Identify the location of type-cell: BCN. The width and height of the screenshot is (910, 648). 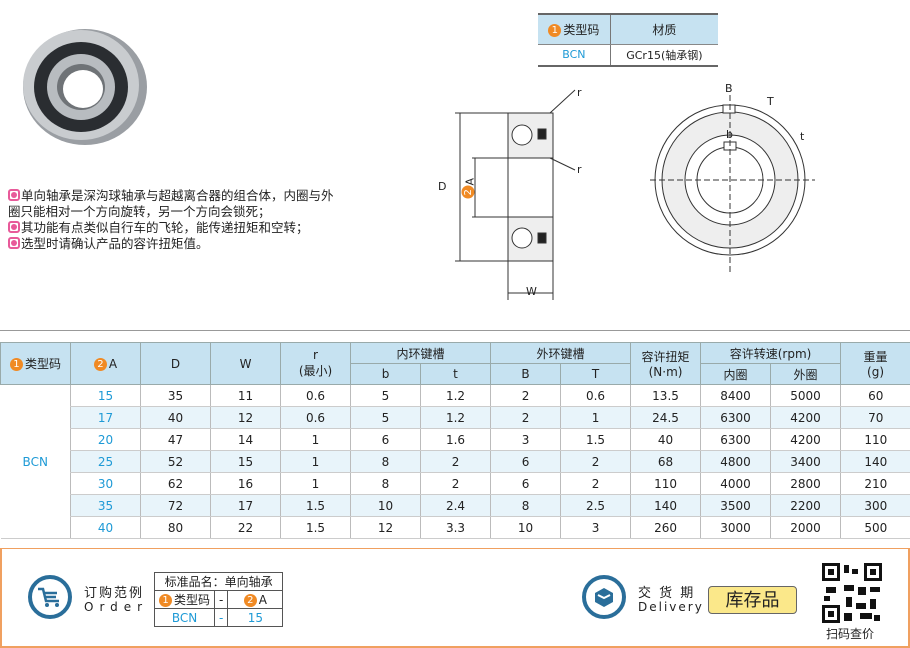
(35, 461).